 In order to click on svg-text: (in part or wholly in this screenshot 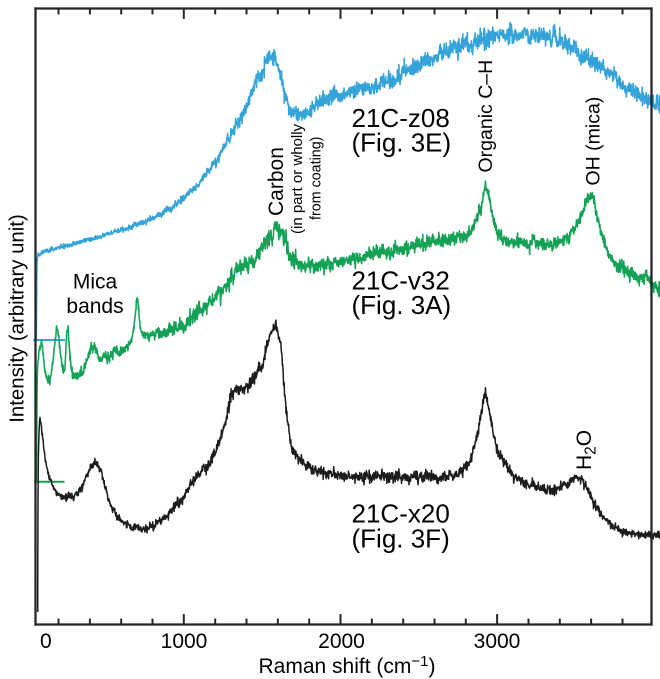, I will do `click(297, 178)`.